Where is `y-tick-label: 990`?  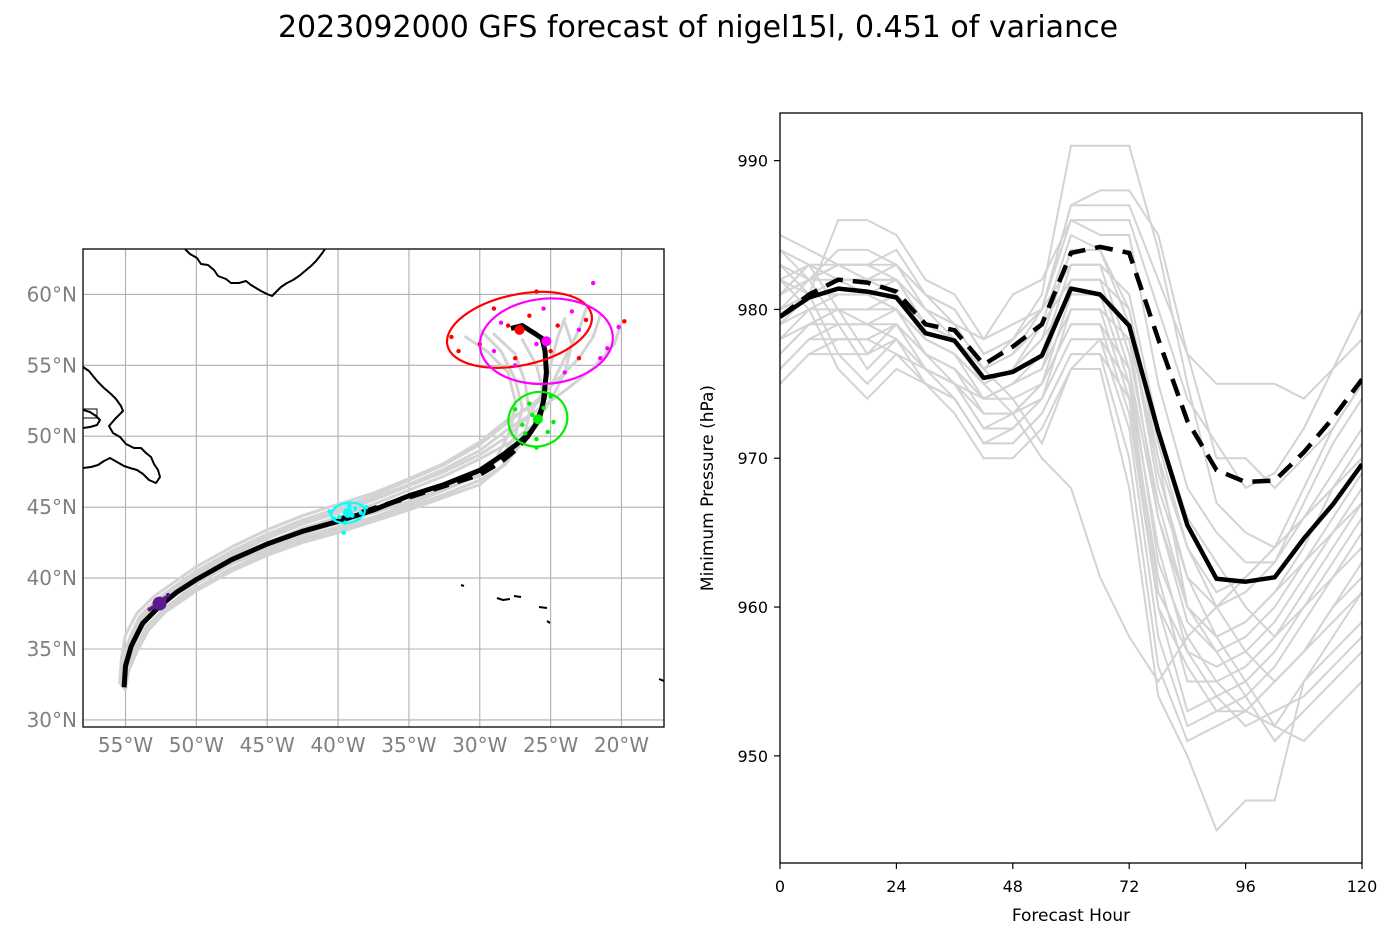 y-tick-label: 990 is located at coordinates (752, 161).